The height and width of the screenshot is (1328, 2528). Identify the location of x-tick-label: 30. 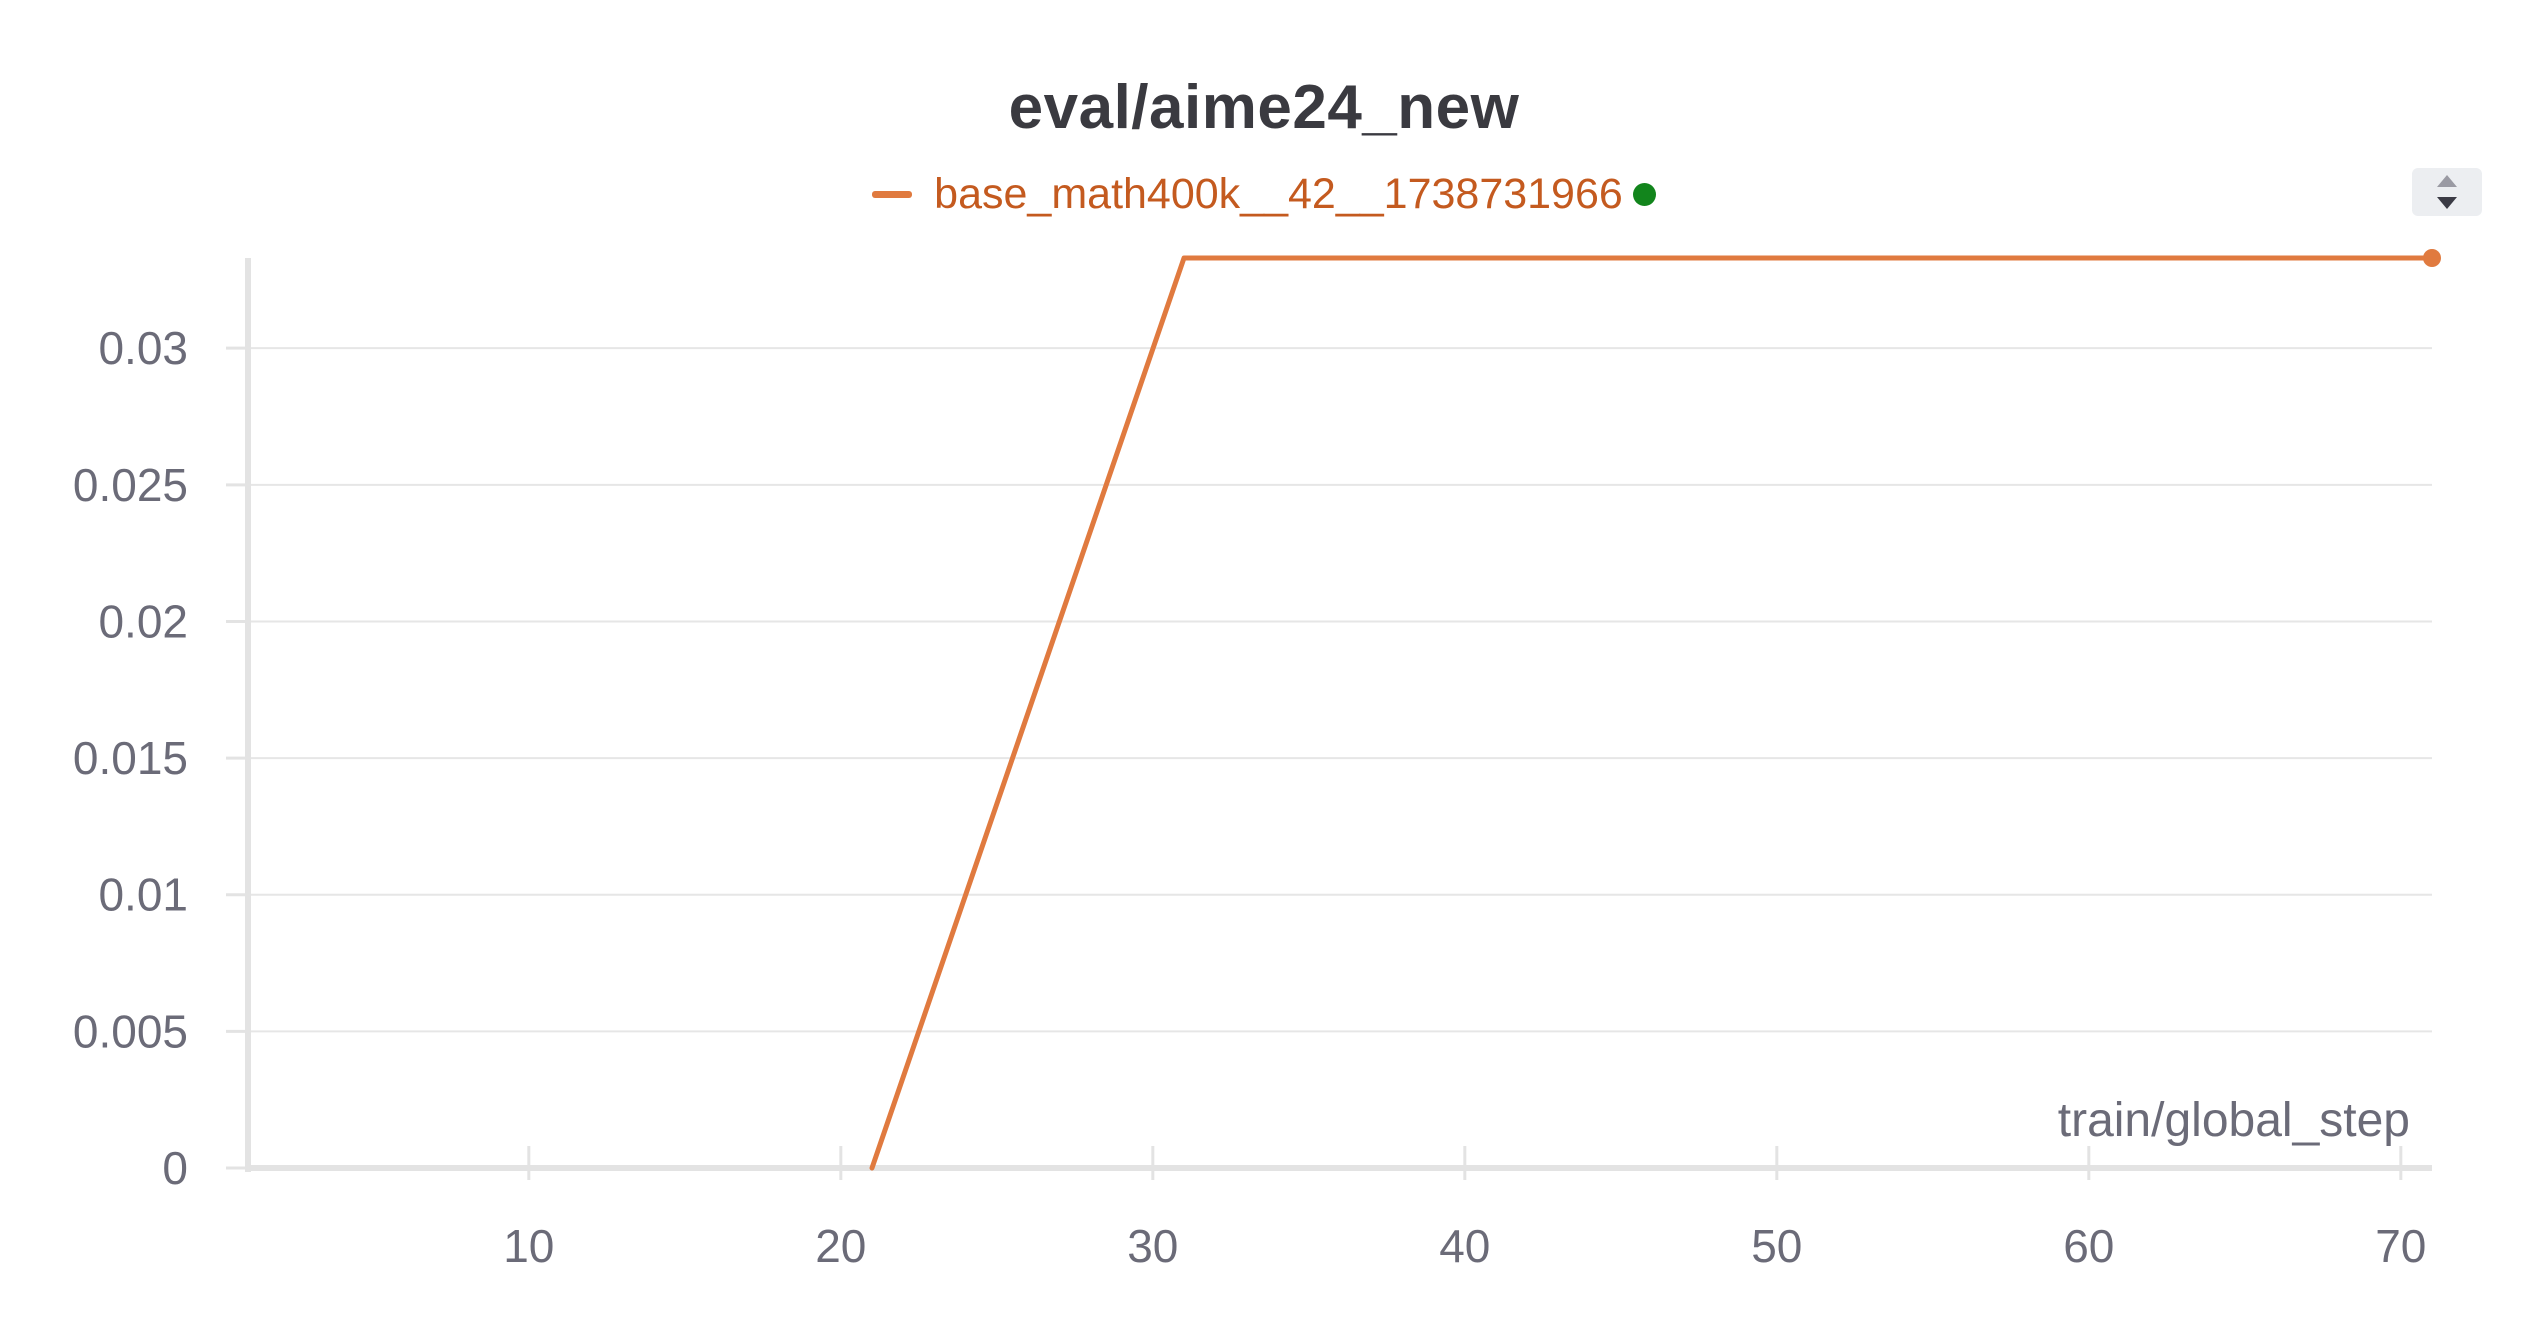
(1152, 1246).